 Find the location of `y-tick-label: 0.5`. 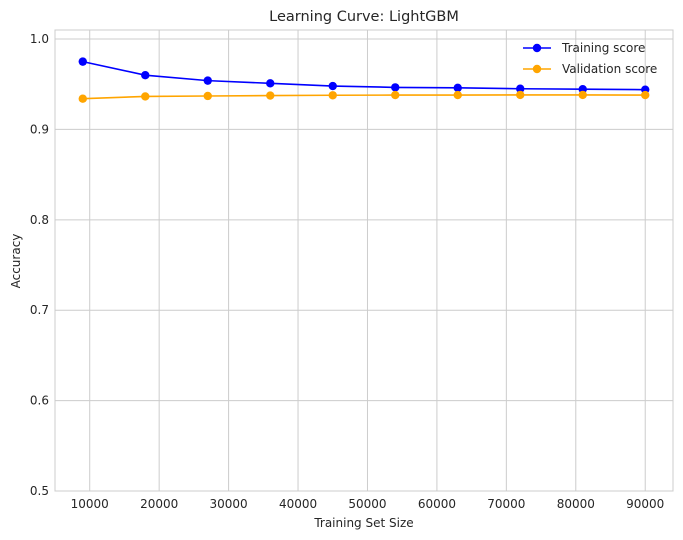

y-tick-label: 0.5 is located at coordinates (39, 491).